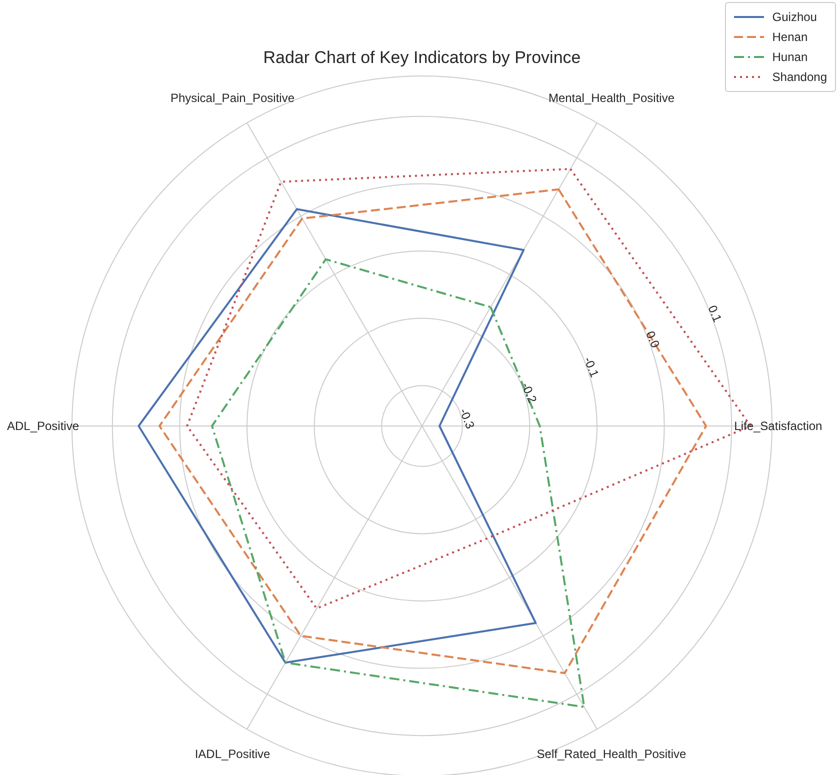 The height and width of the screenshot is (775, 838). Describe the element at coordinates (611, 97) in the screenshot. I see `spoke-label: Mental_Health_Positive` at that location.